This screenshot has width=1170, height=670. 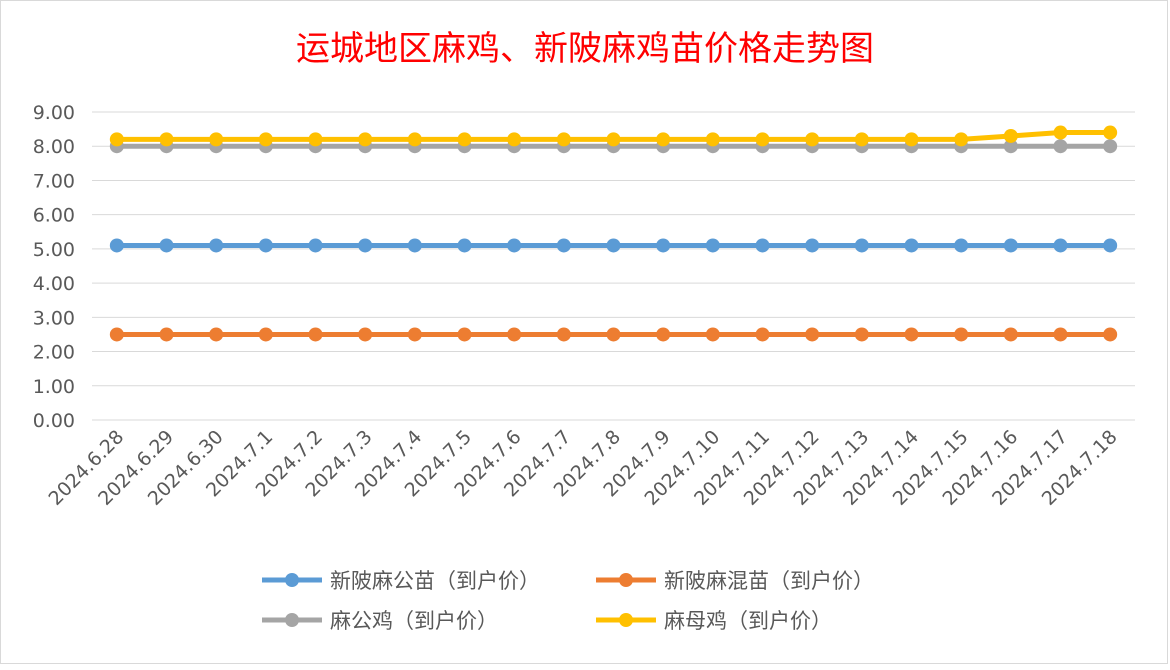 I want to click on legend-item: 麻公鸡（到户价）, so click(x=380, y=621).